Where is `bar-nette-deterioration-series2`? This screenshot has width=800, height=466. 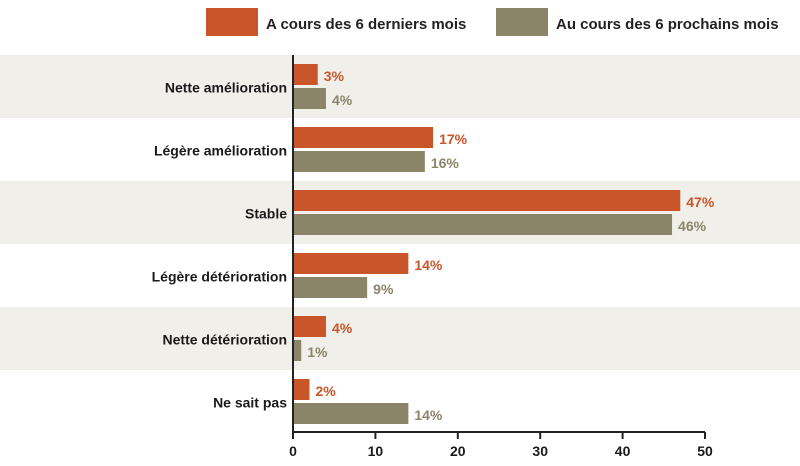
bar-nette-deterioration-series2 is located at coordinates (297, 350).